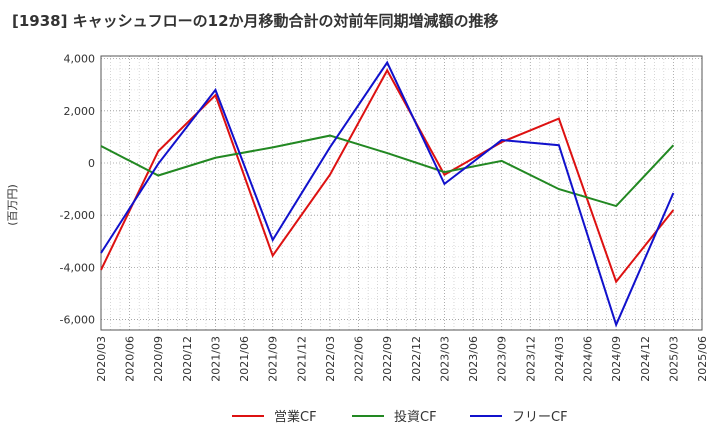  What do you see at coordinates (473, 359) in the screenshot?
I see `x-tick-label: 2023/06` at bounding box center [473, 359].